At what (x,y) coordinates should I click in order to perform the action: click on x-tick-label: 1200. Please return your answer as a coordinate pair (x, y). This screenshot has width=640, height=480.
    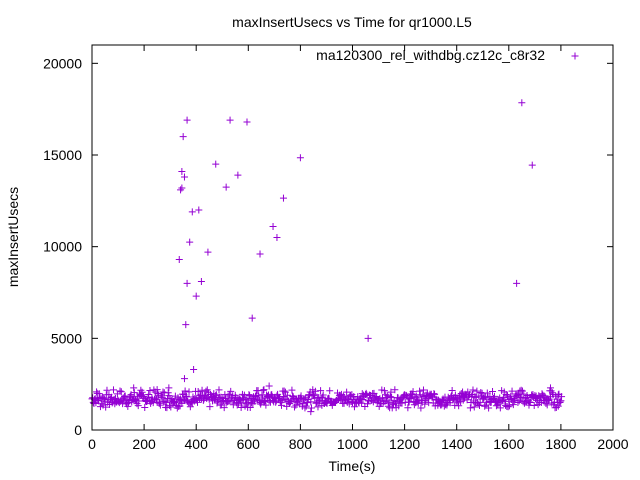
    Looking at the image, I should click on (404, 444).